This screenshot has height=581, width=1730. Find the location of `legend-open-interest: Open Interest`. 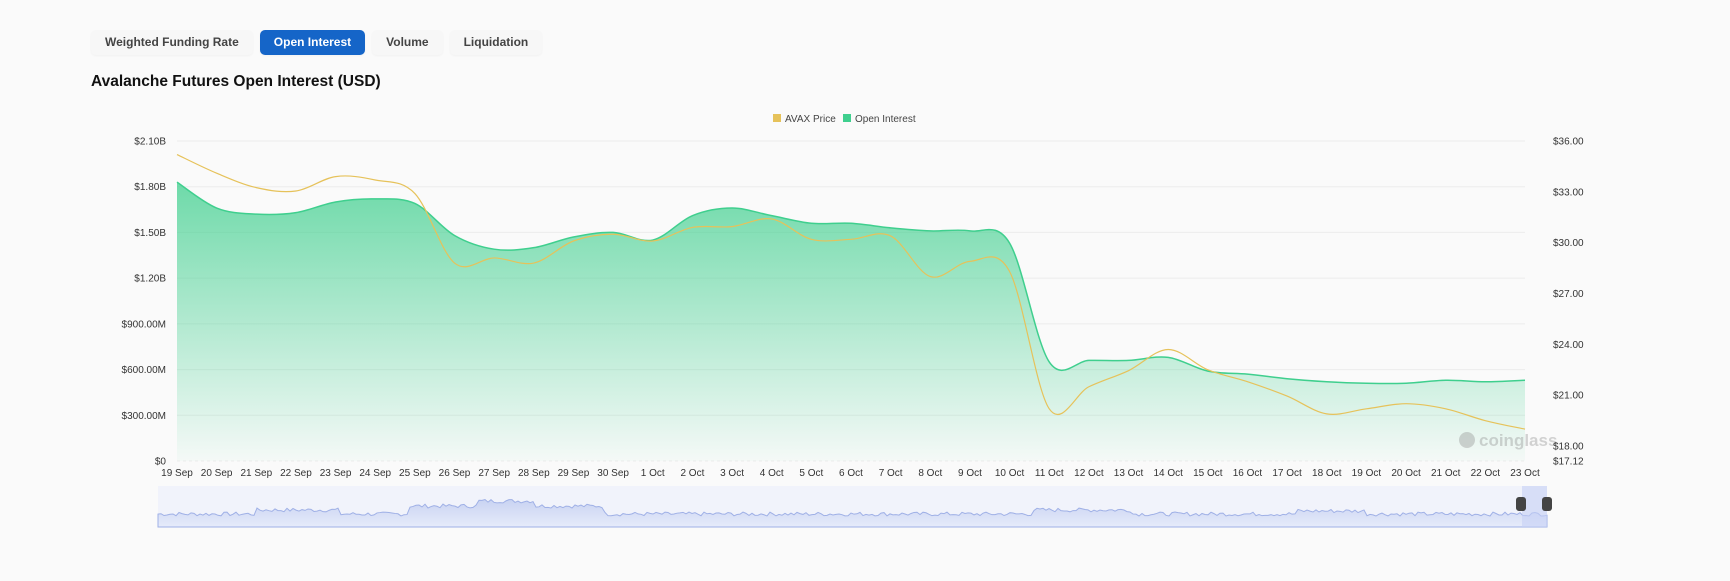

legend-open-interest: Open Interest is located at coordinates (885, 119).